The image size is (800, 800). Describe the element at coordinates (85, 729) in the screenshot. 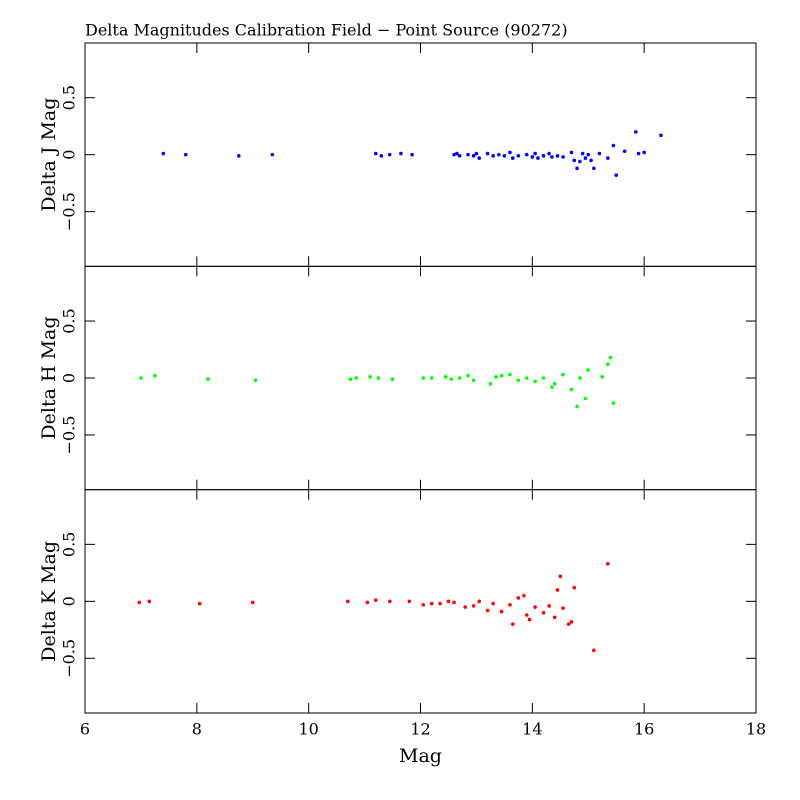

I see `x-tick-label: 6` at that location.